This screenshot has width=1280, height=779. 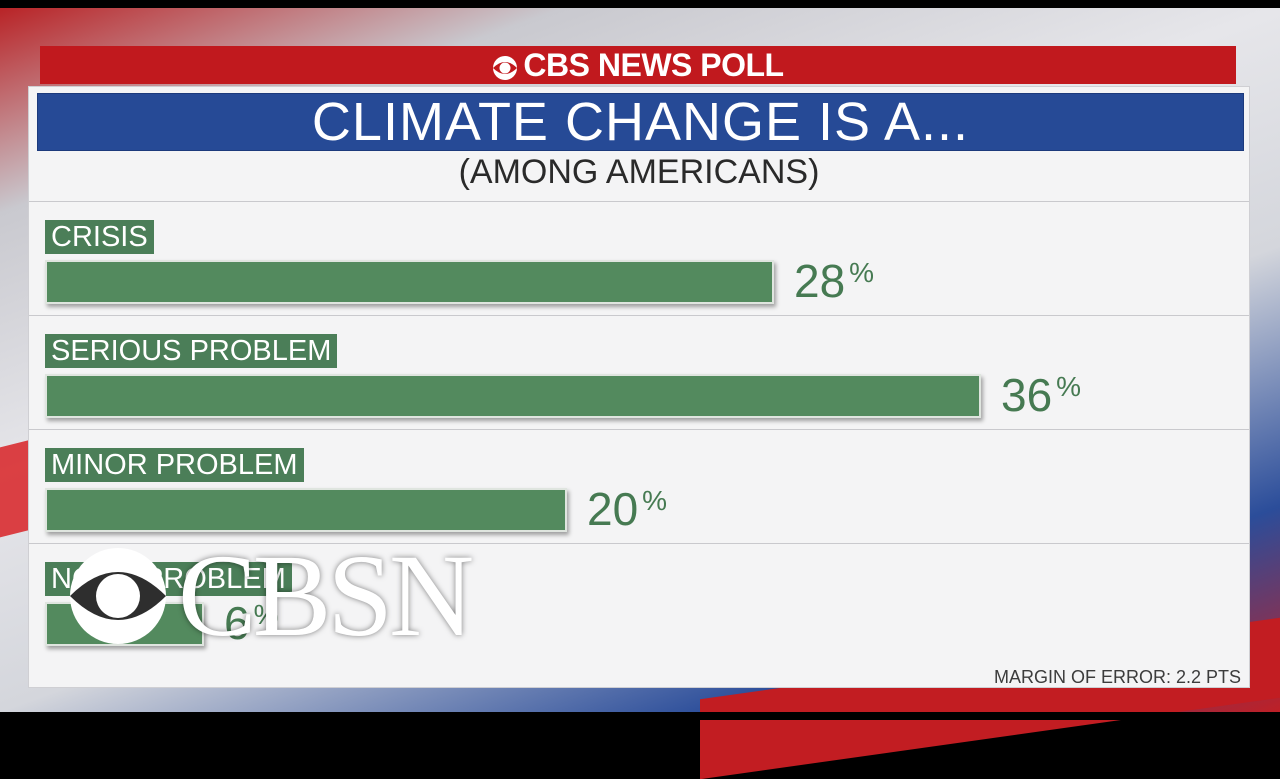 What do you see at coordinates (326, 595) in the screenshot?
I see `cbsn-logo-text: CBSN` at bounding box center [326, 595].